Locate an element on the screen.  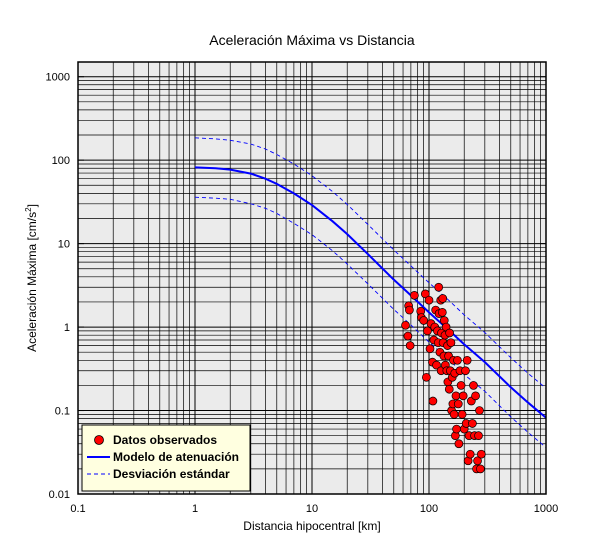
x-tick-label: 1000 is located at coordinates (546, 509).